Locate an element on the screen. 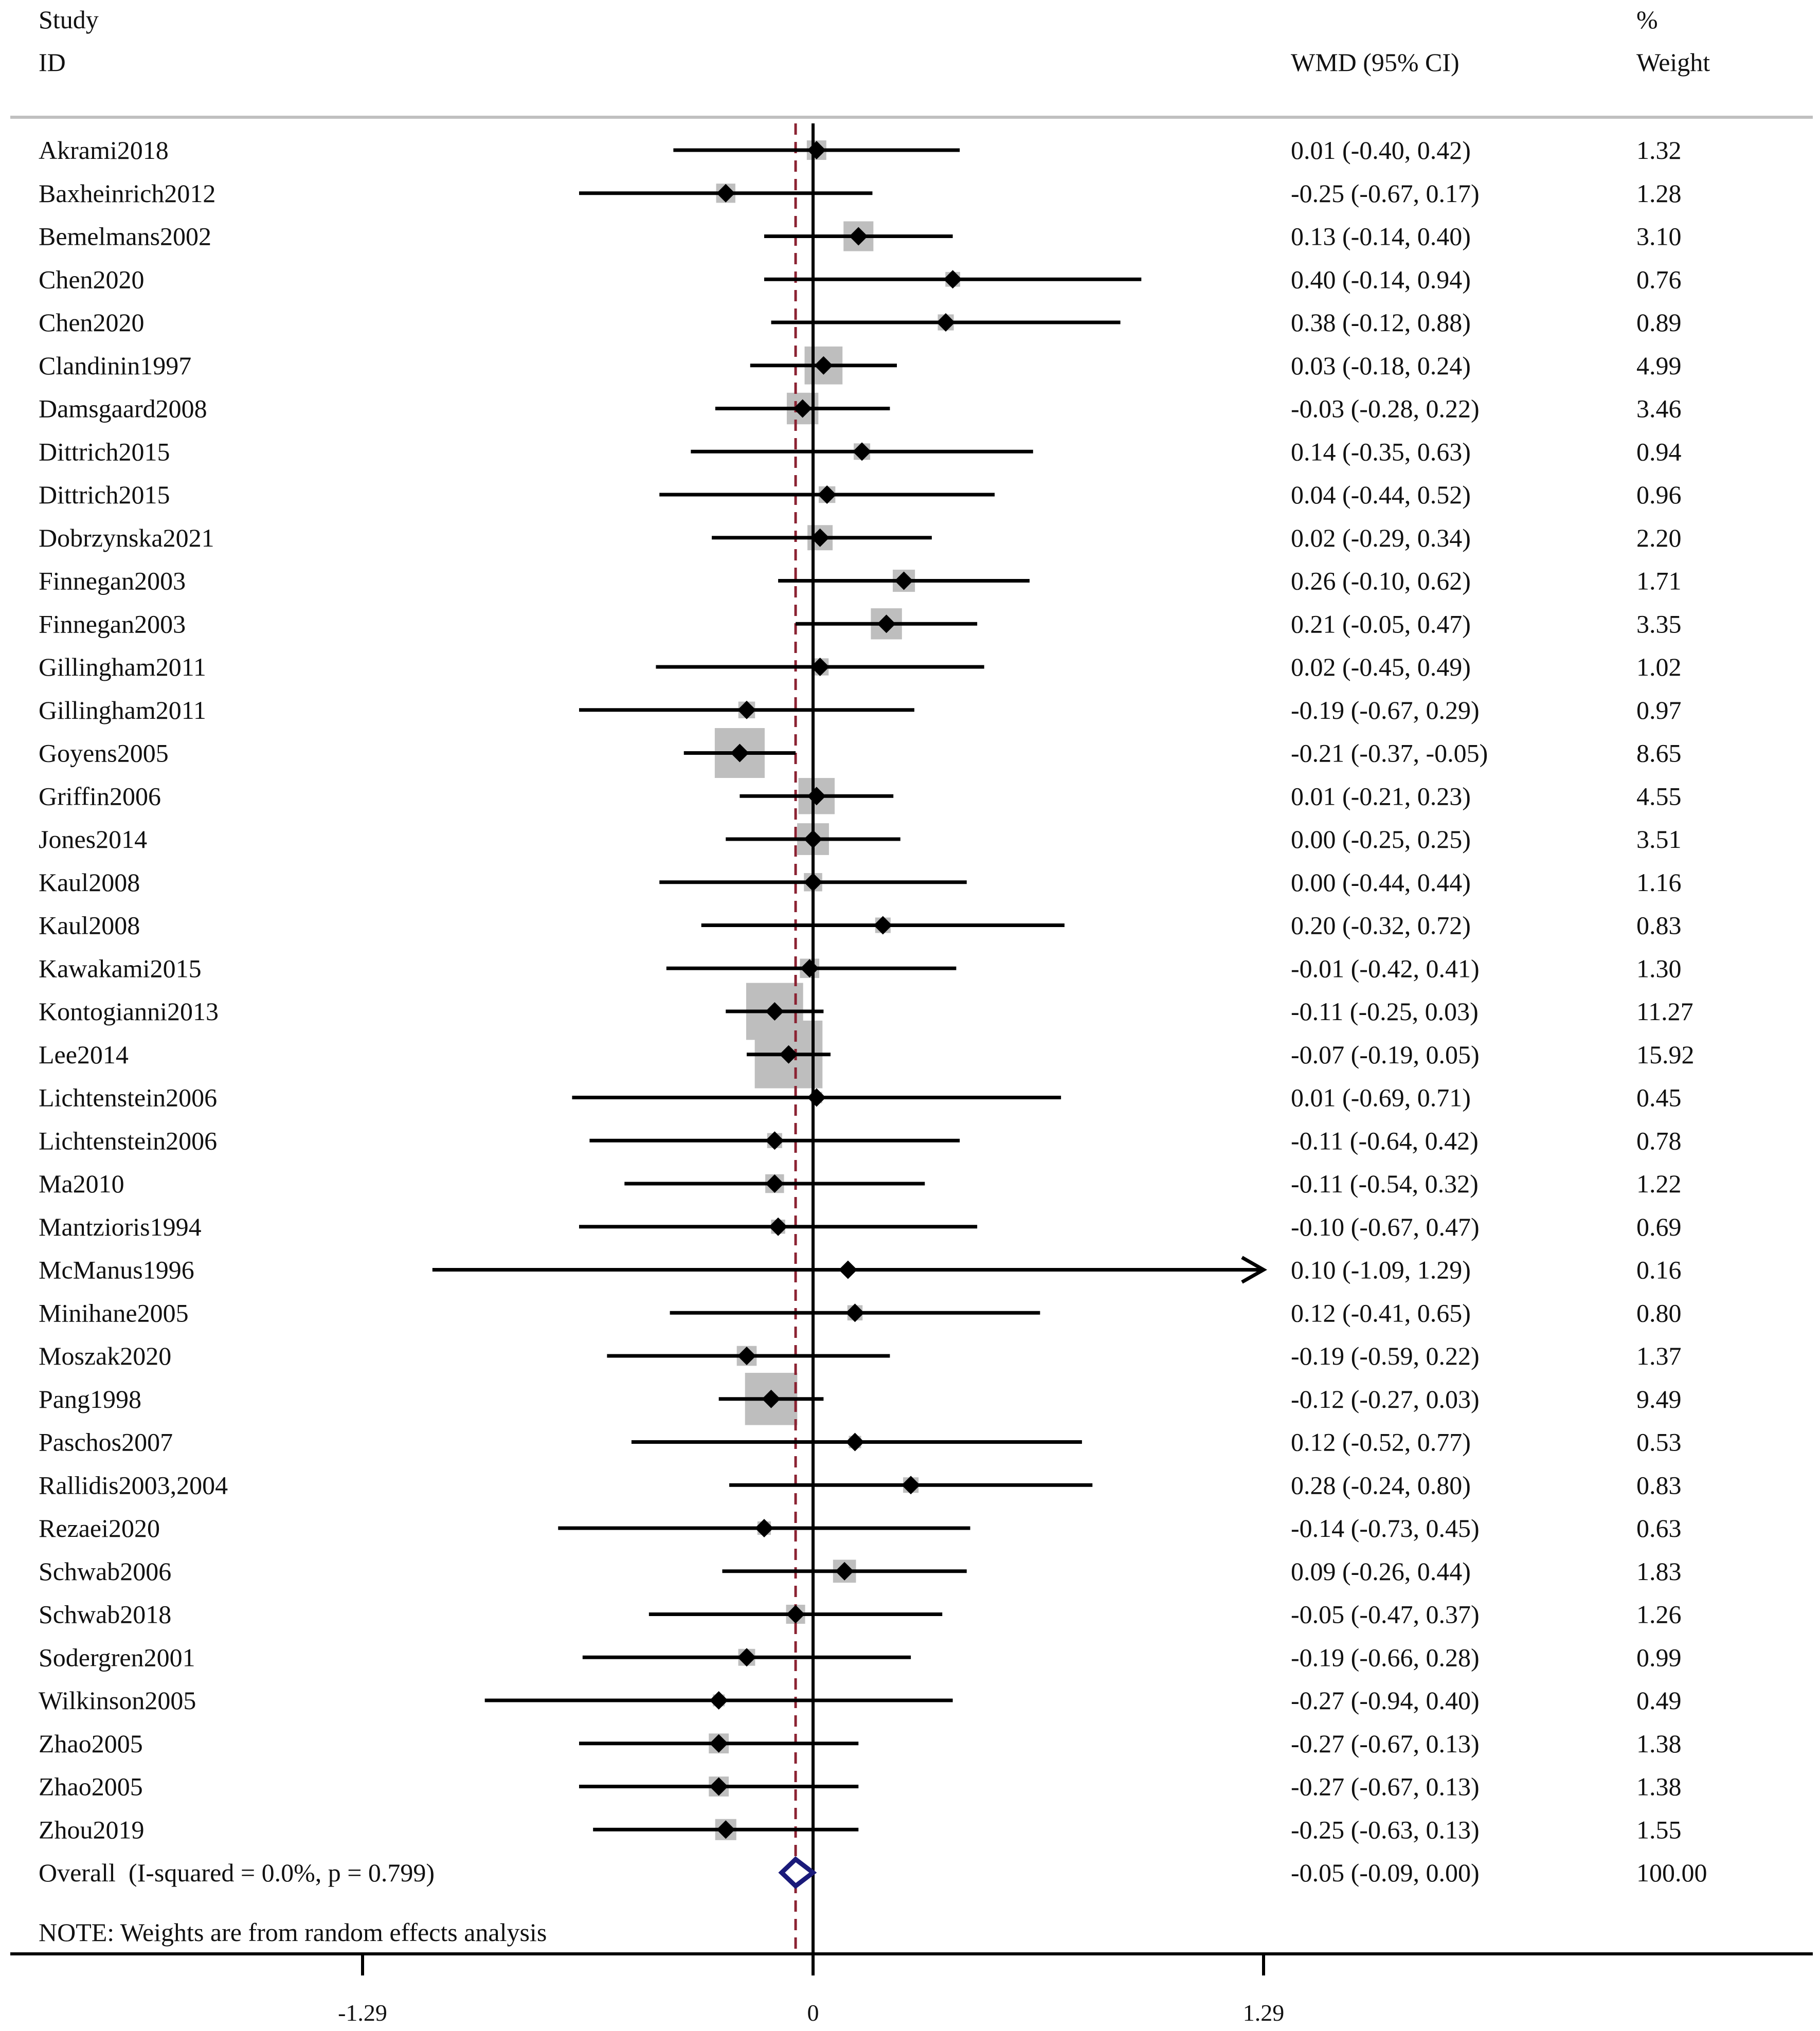 The height and width of the screenshot is (2031, 1820). study-label: McManus1996 is located at coordinates (116, 1270).